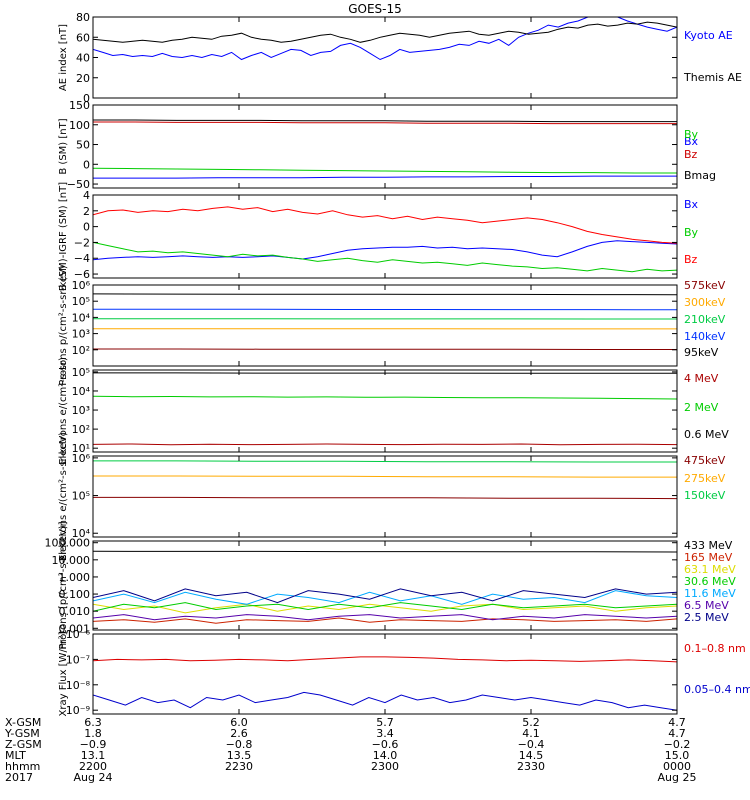 The height and width of the screenshot is (800, 750). Describe the element at coordinates (22, 733) in the screenshot. I see `ephemeris-row-label: Y-GSM` at that location.